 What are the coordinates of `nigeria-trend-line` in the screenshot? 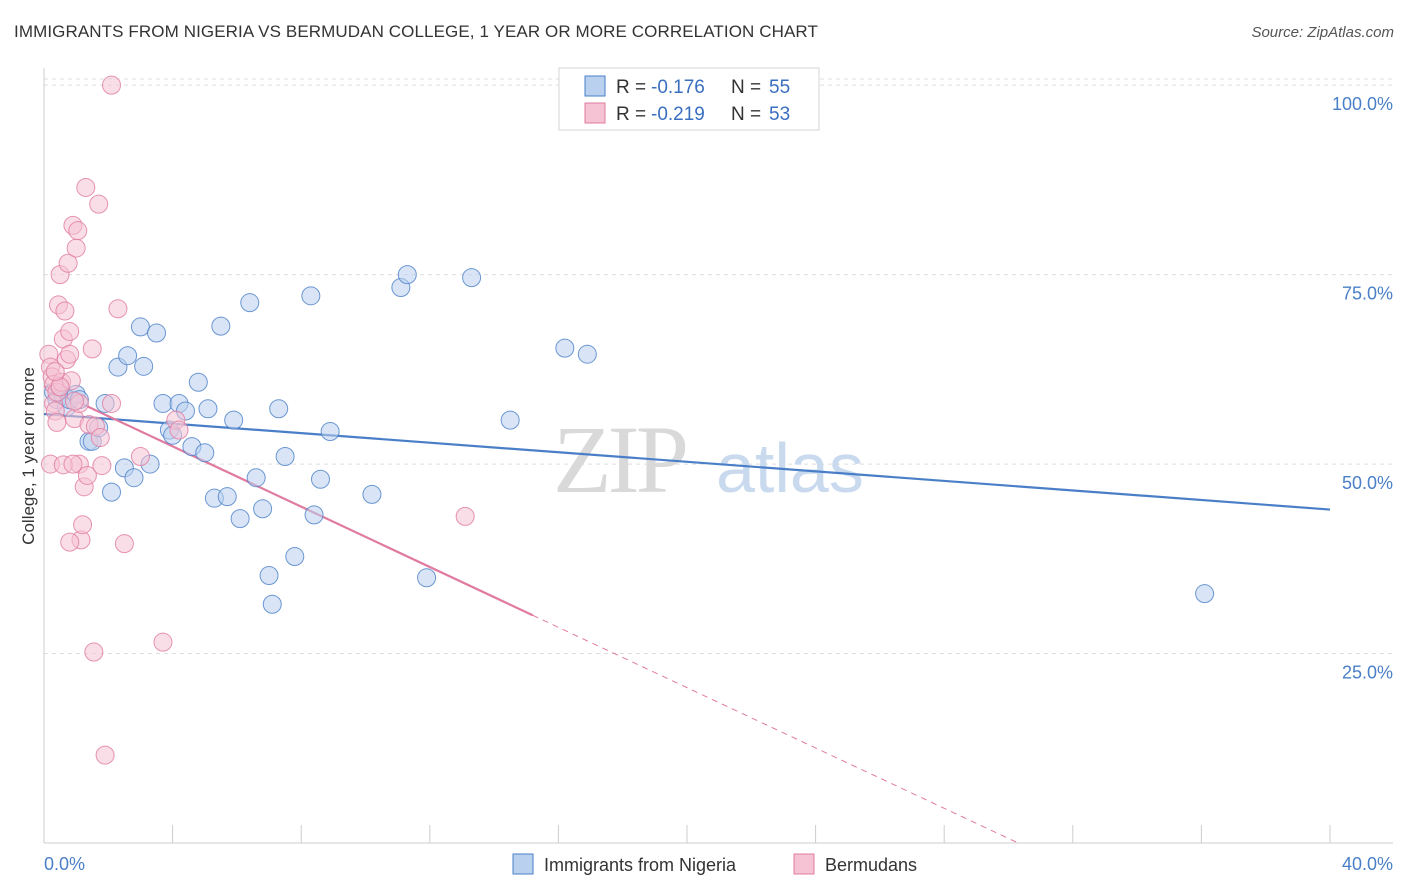 It's located at (687, 461).